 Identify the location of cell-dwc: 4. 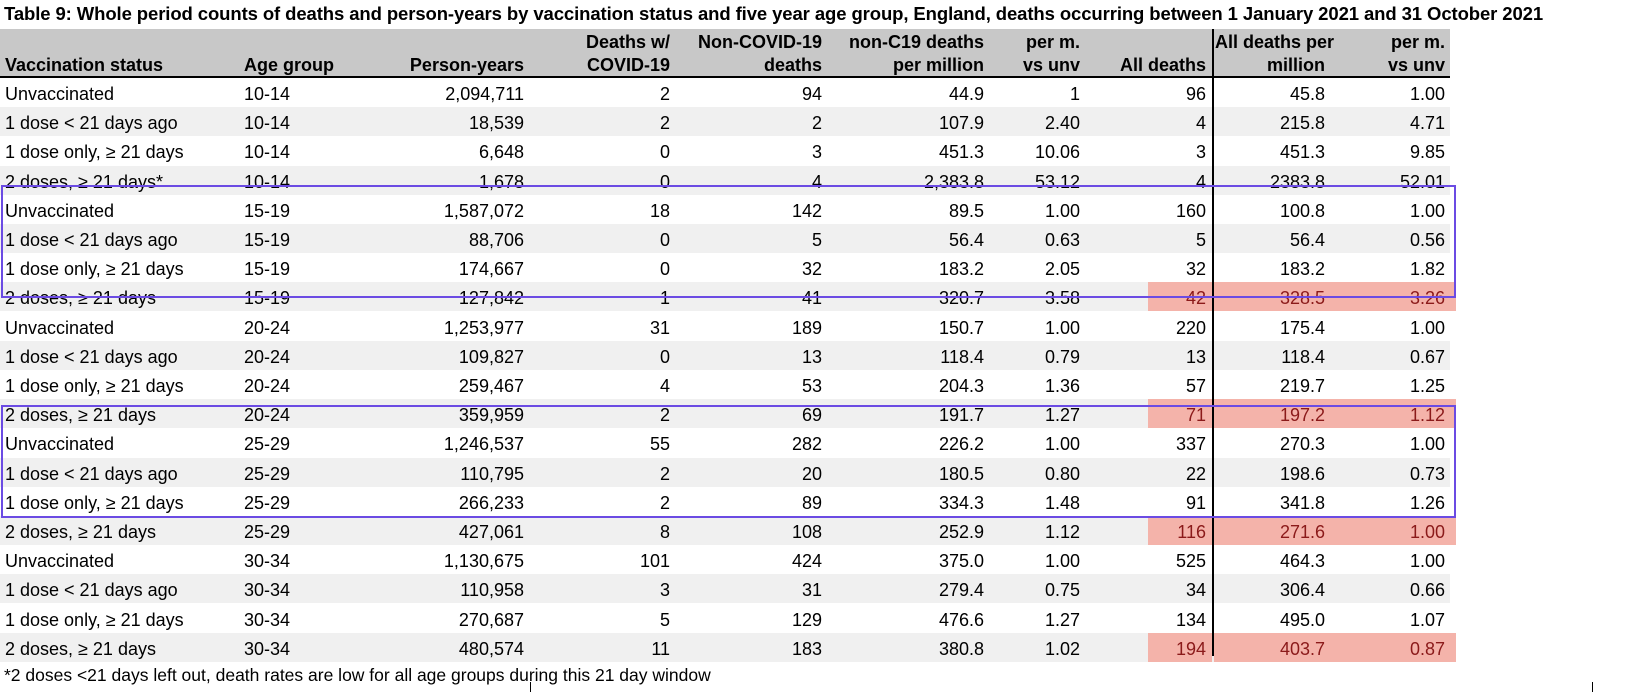
(664, 386).